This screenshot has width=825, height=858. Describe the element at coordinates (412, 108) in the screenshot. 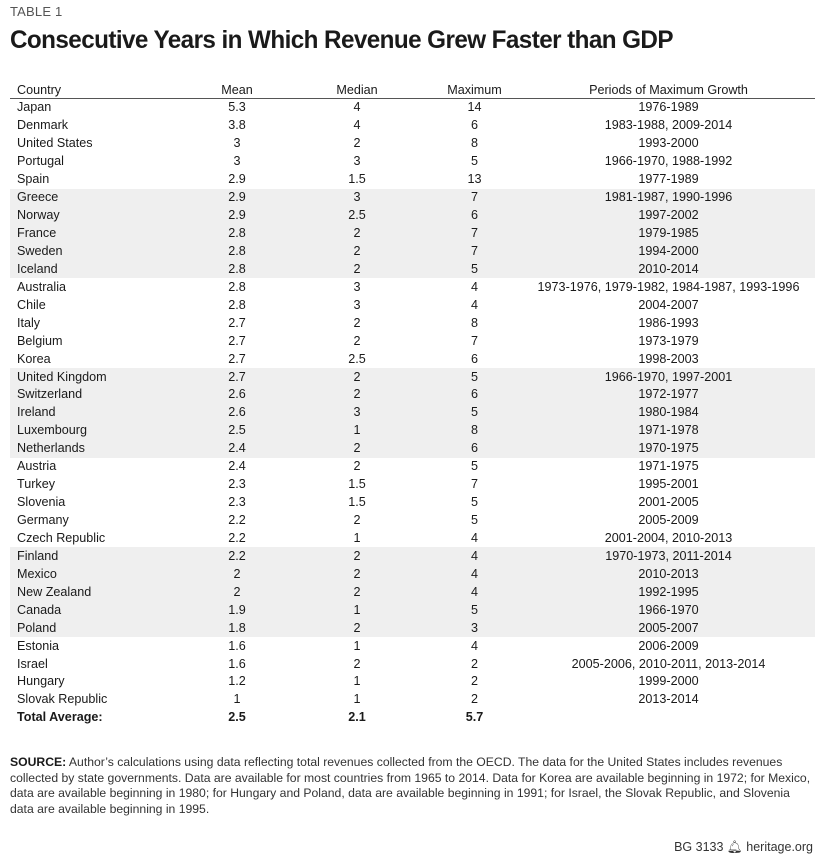

I see `table-row: Japan 5.3 4 14 1976-1989` at that location.